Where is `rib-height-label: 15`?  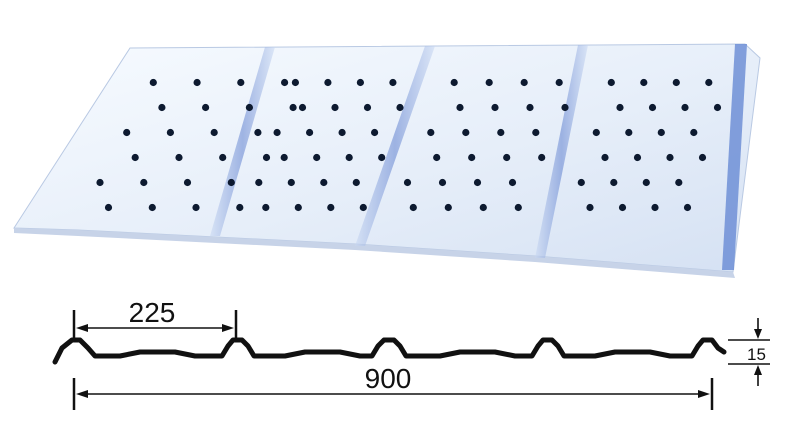
rib-height-label: 15 is located at coordinates (756, 354).